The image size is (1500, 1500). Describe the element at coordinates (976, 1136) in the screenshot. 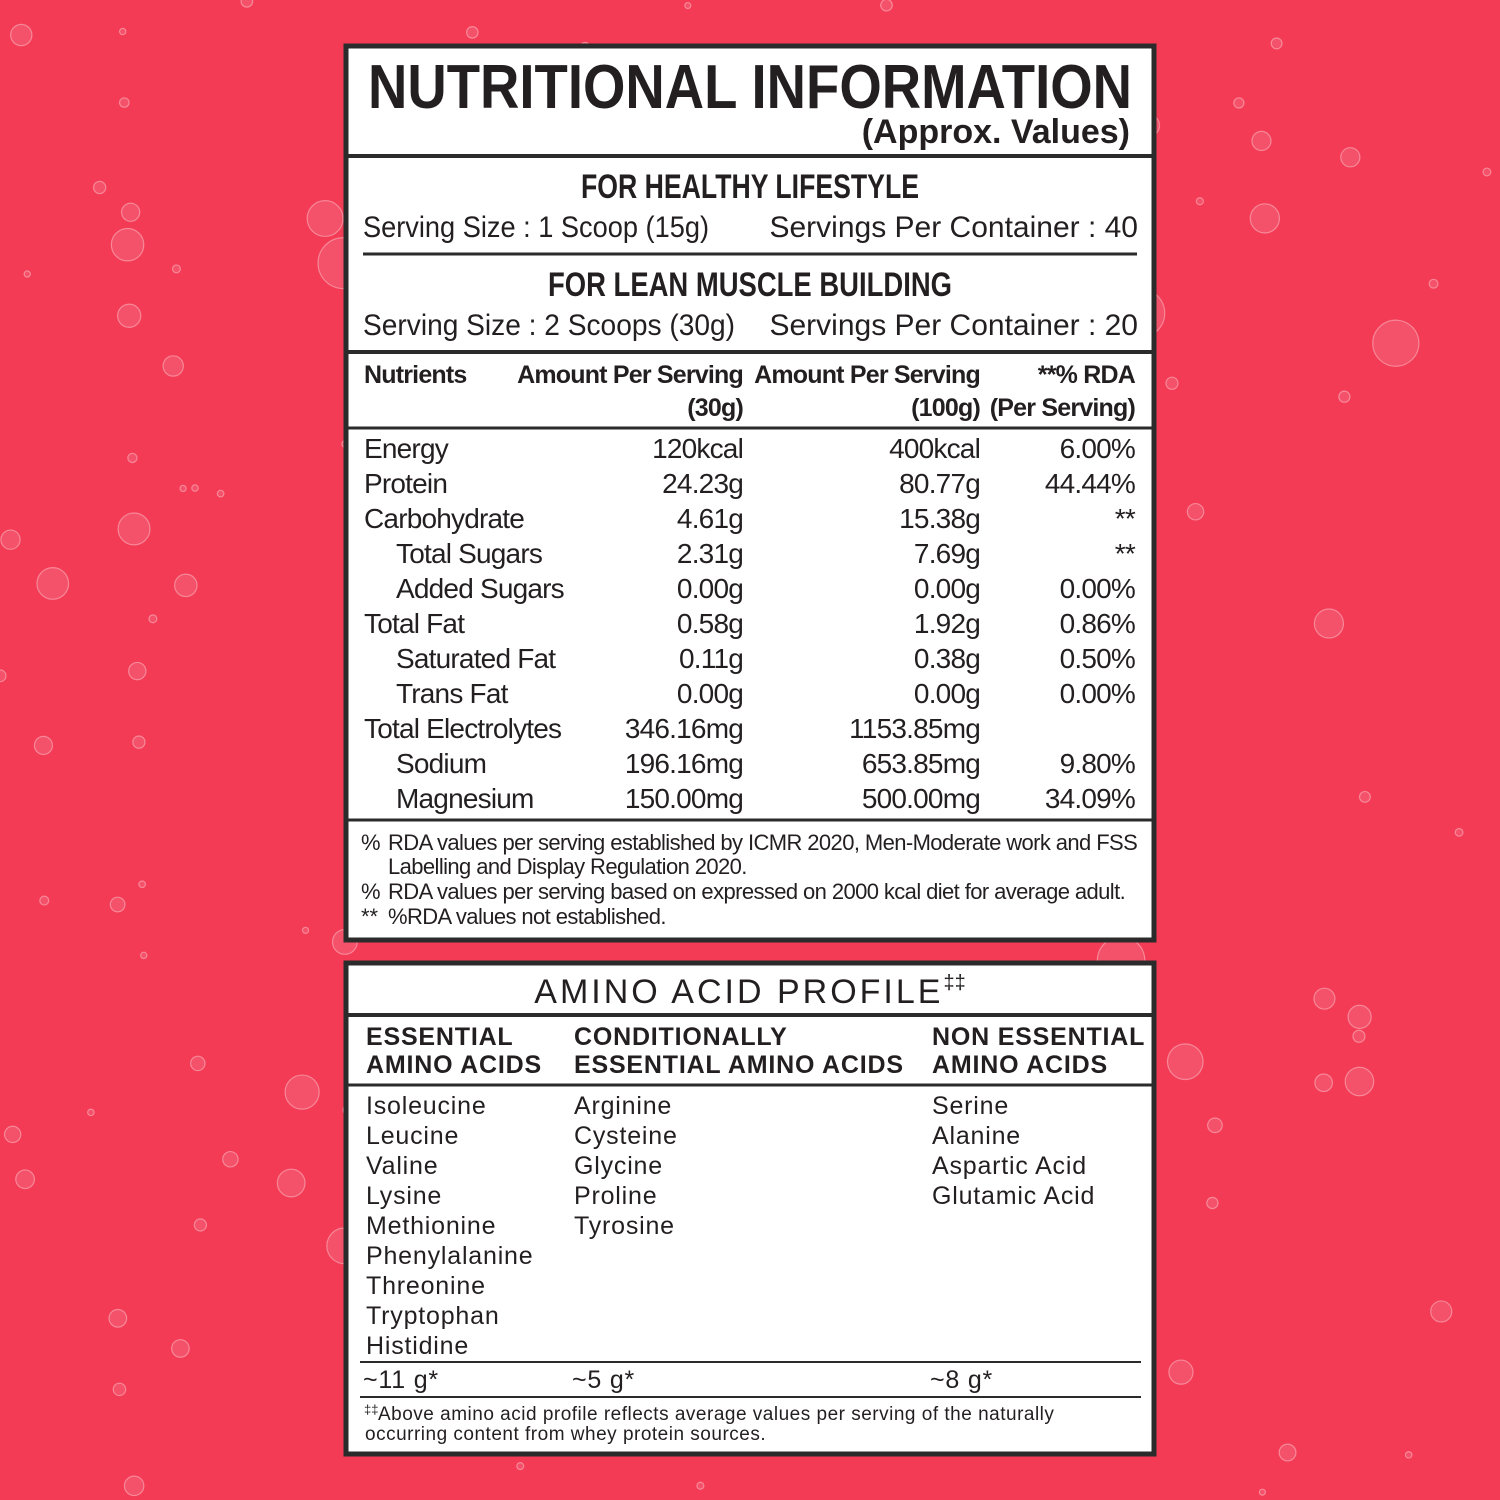

I see `amino-acid: Alanine` at that location.